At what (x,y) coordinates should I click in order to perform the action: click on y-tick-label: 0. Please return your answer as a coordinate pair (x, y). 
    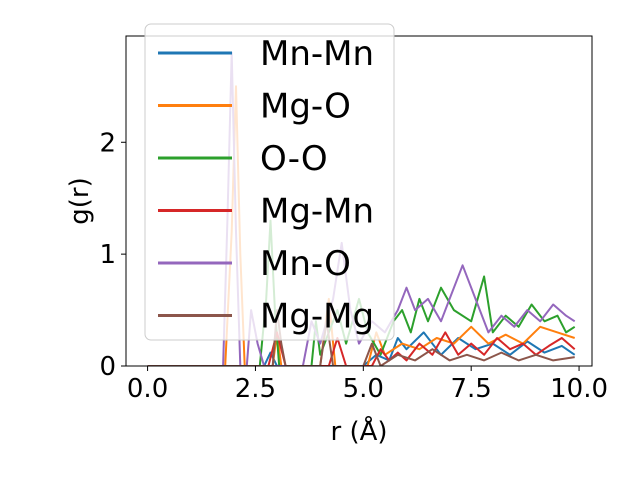
    Looking at the image, I should click on (107, 367).